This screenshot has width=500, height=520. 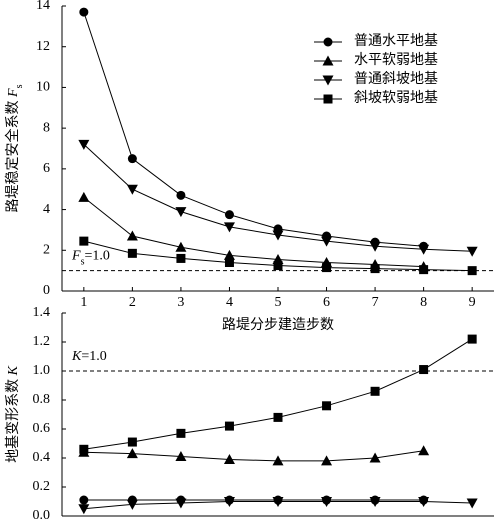 What do you see at coordinates (83, 261) in the screenshot?
I see `reference-label-part: s` at bounding box center [83, 261].